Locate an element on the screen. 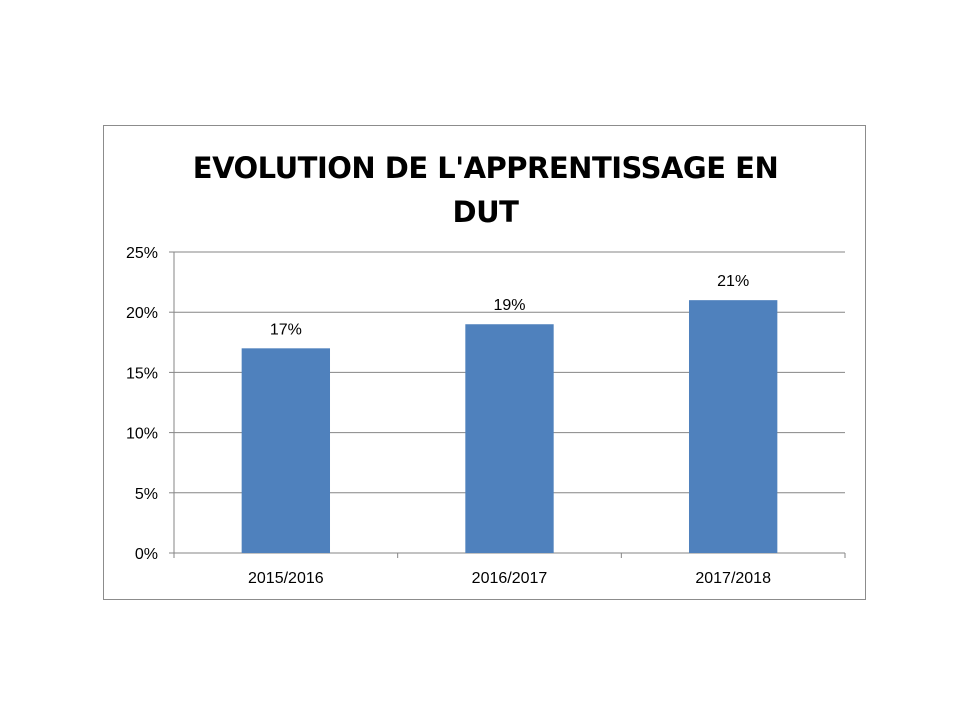 This screenshot has height=720, width=960. data-label: 17% is located at coordinates (286, 329).